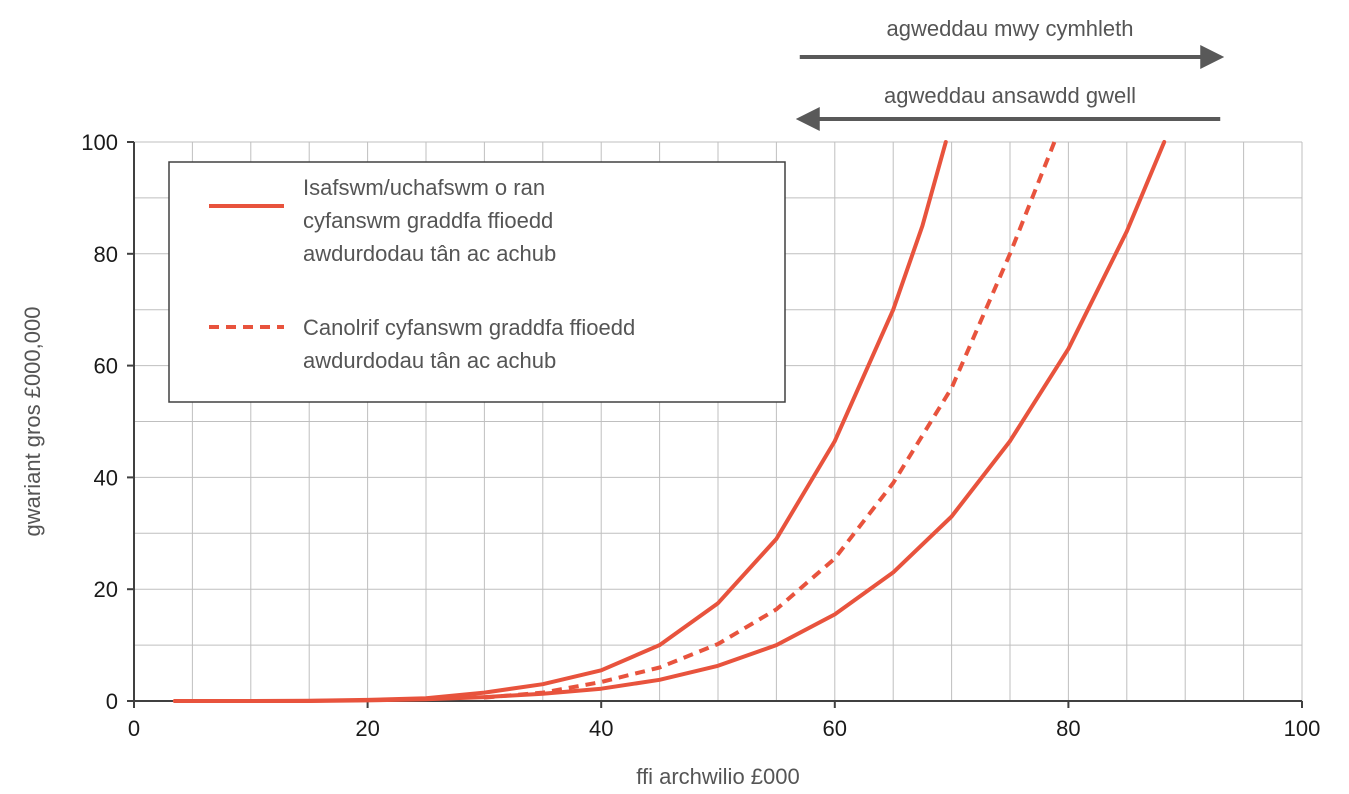 This screenshot has width=1349, height=794. I want to click on x-axis-title: ffi archwilio £000, so click(717, 776).